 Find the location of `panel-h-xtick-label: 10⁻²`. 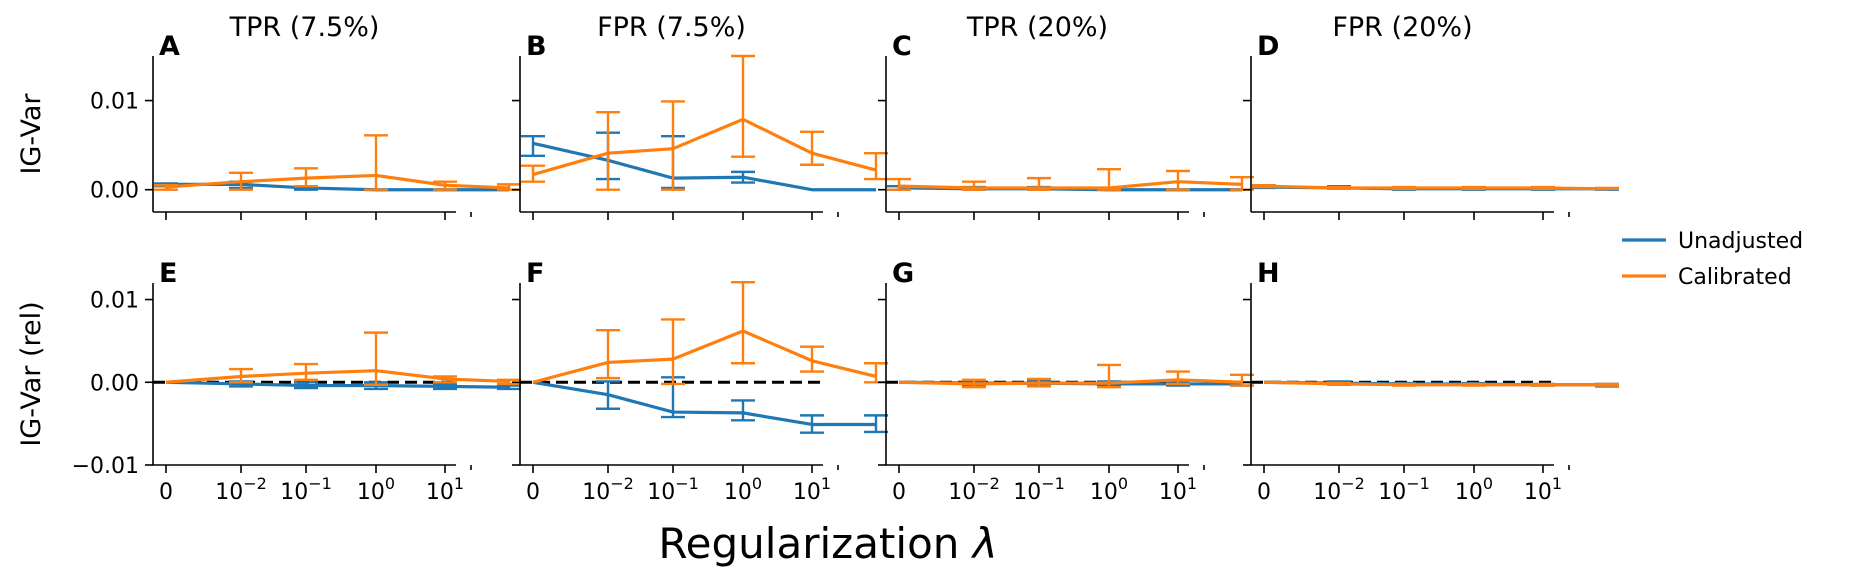

panel-h-xtick-label: 10⁻² is located at coordinates (1339, 489).